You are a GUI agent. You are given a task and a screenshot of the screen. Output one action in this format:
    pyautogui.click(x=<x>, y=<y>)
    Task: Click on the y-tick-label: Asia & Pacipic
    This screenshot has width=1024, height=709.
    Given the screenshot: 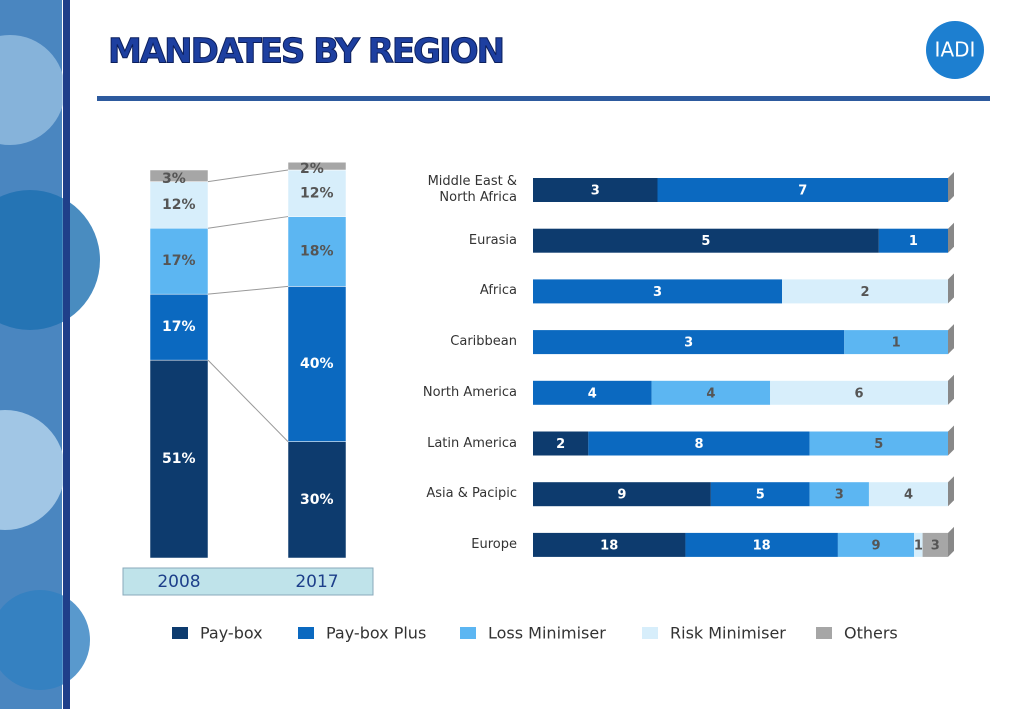 What is the action you would take?
    pyautogui.click(x=471, y=494)
    